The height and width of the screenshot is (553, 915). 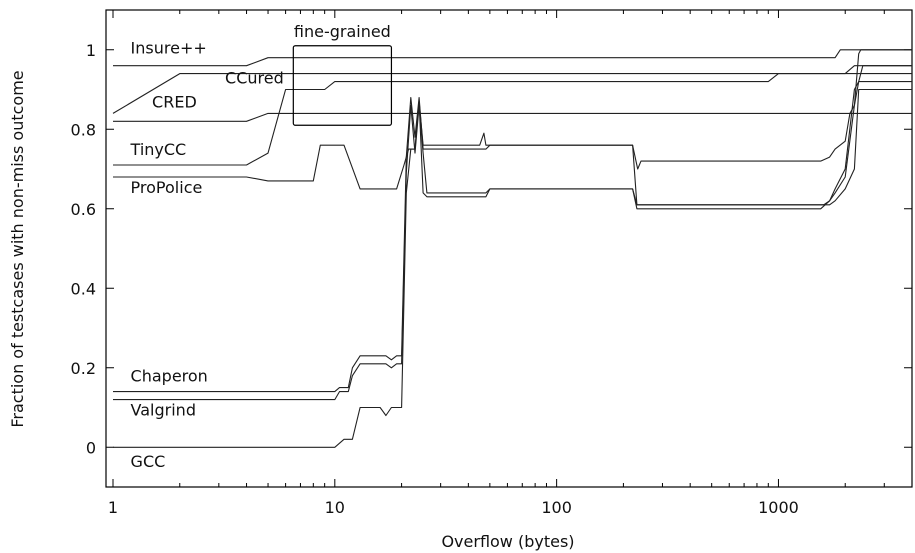 I want to click on y-tick-label: 0.8, so click(x=83, y=129).